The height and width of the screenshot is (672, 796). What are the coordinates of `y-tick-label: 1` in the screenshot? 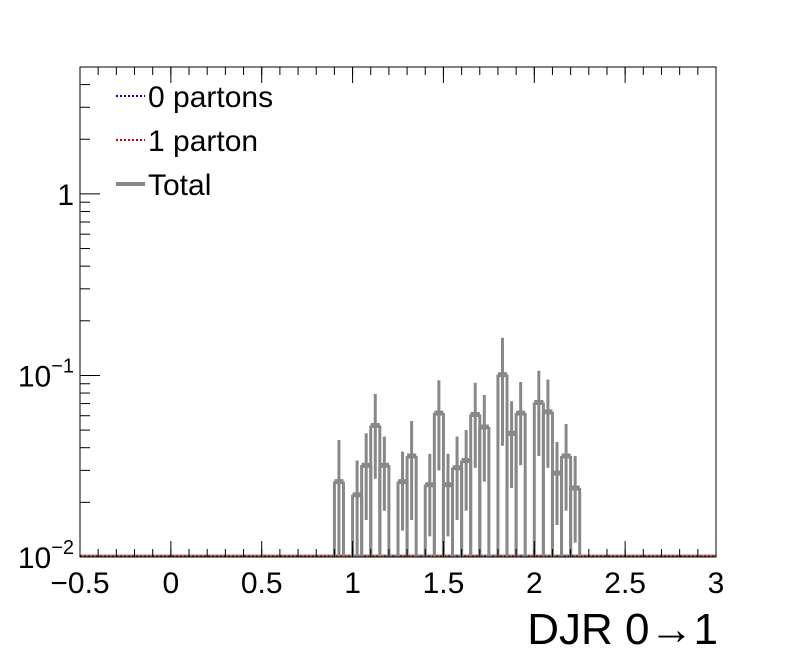 It's located at (65, 195).